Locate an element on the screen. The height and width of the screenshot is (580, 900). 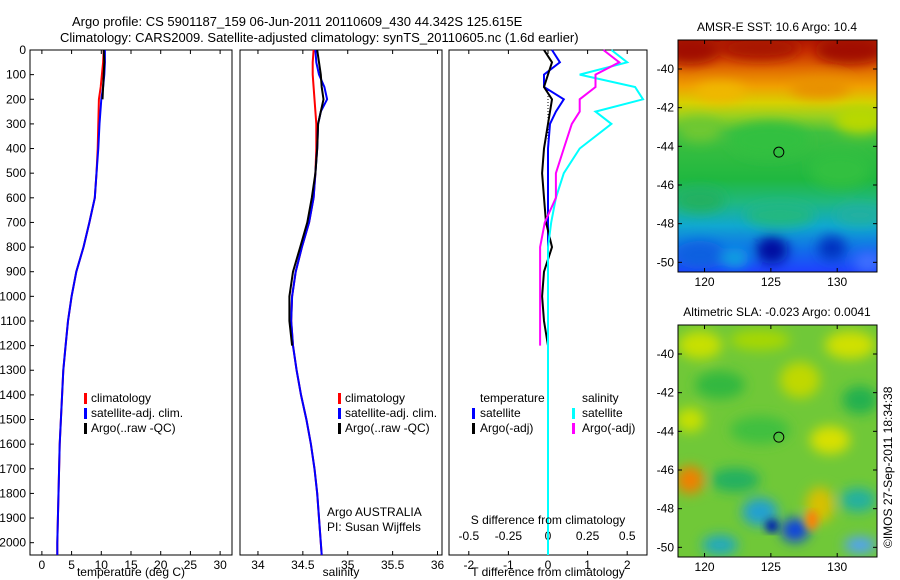
x-tick-label: 34.5 is located at coordinates (303, 565).